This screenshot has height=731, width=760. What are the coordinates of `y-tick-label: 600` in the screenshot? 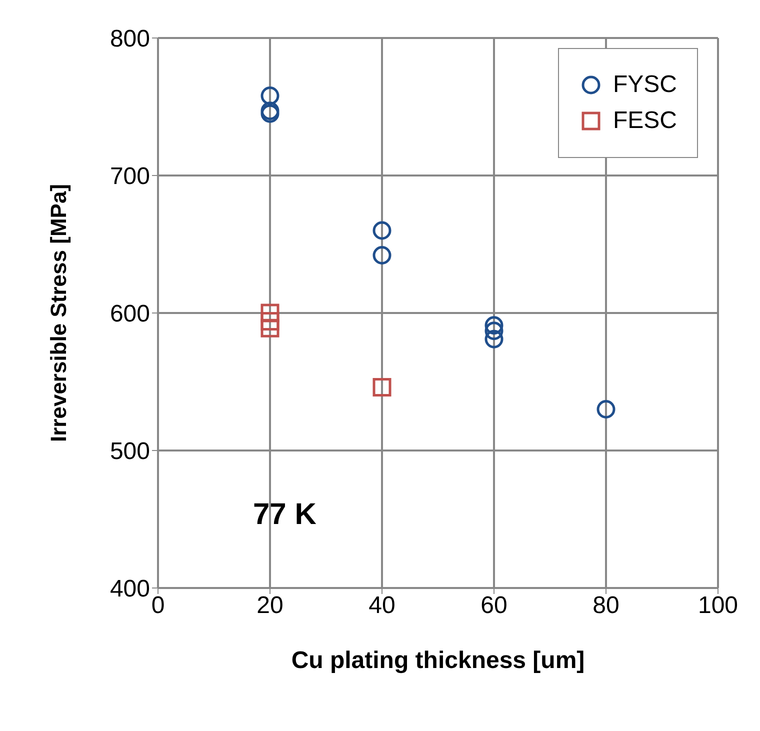 It's located at (130, 314).